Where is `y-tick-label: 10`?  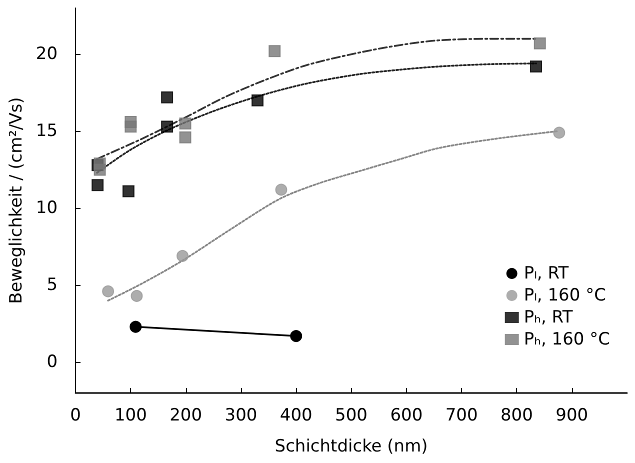 y-tick-label: 10 is located at coordinates (47, 208).